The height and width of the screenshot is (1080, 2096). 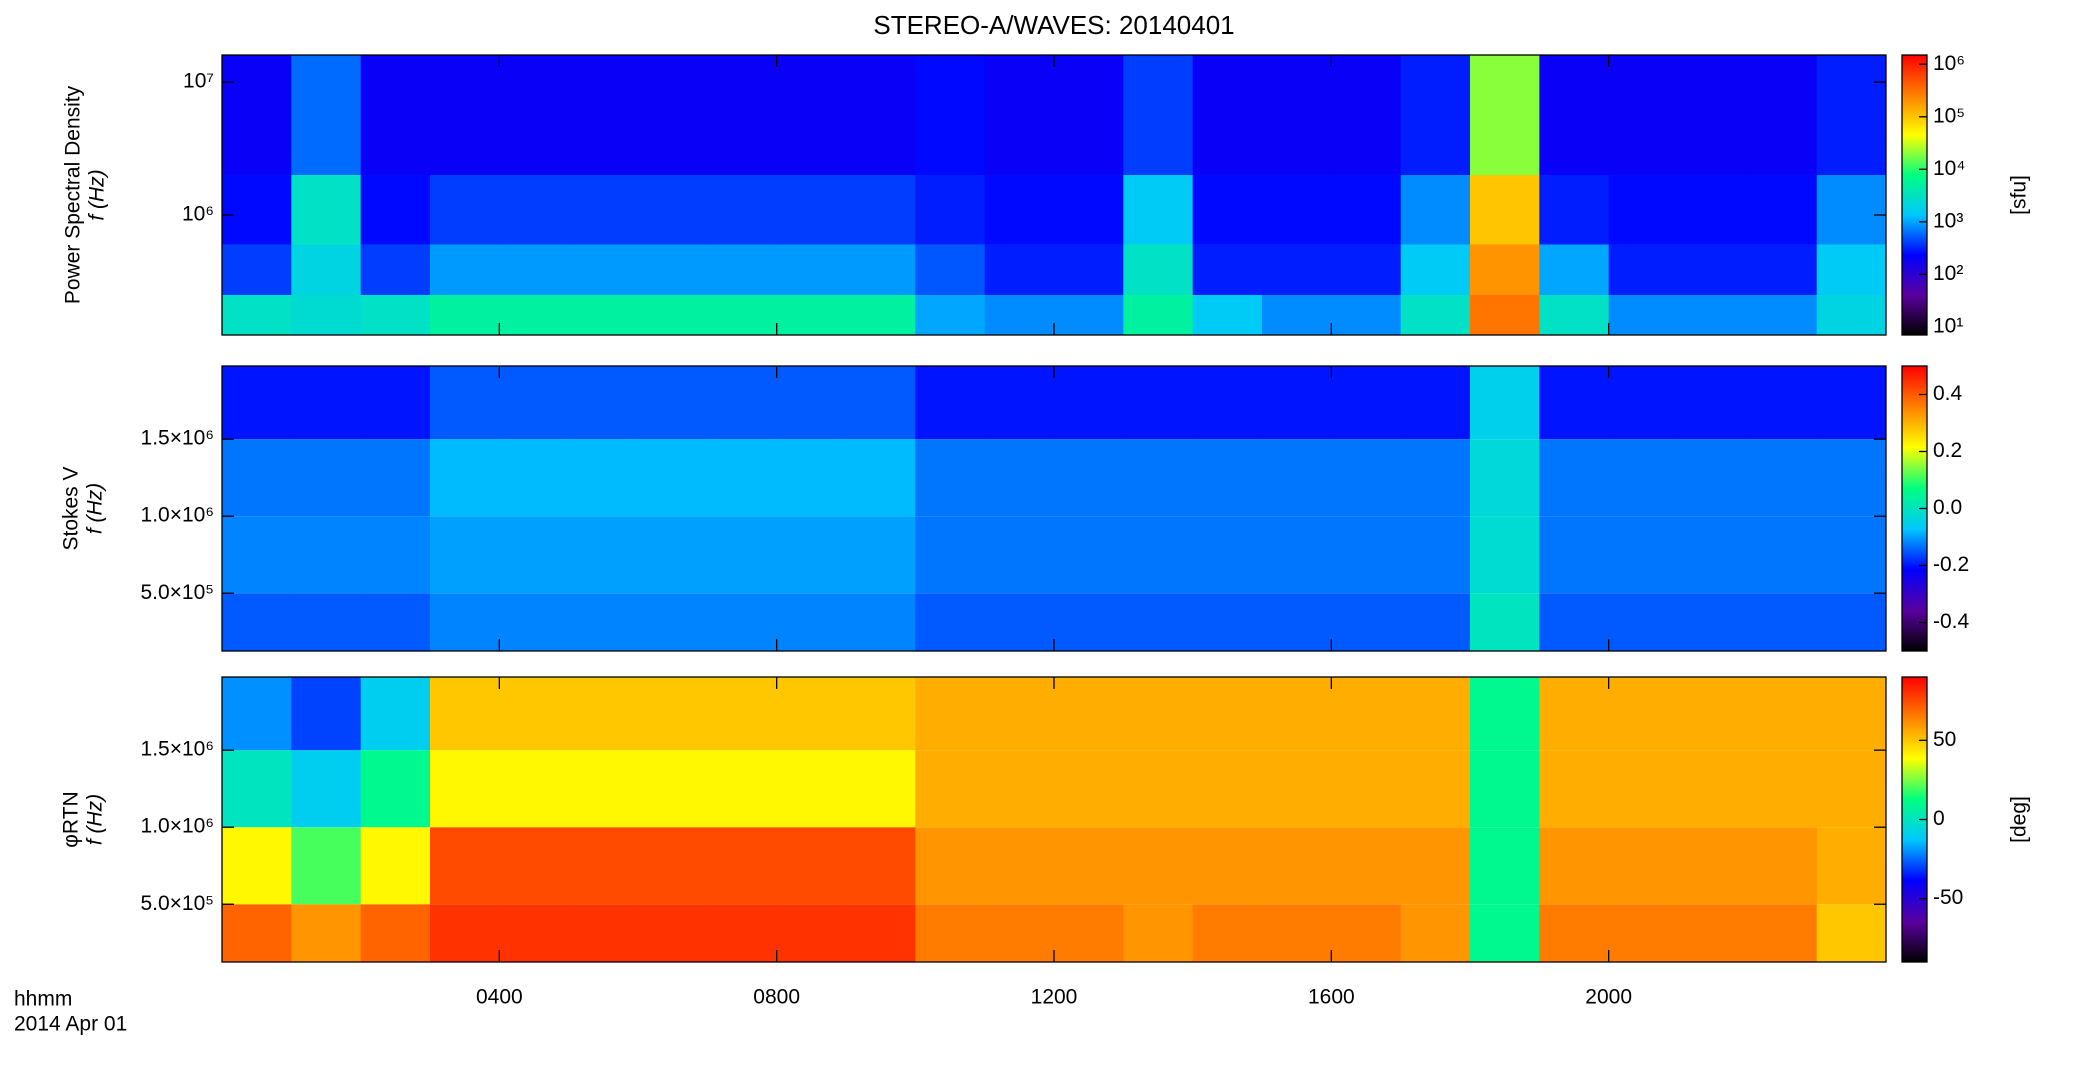 What do you see at coordinates (1947, 507) in the screenshot?
I see `colorbar-tick-label: 0.0` at bounding box center [1947, 507].